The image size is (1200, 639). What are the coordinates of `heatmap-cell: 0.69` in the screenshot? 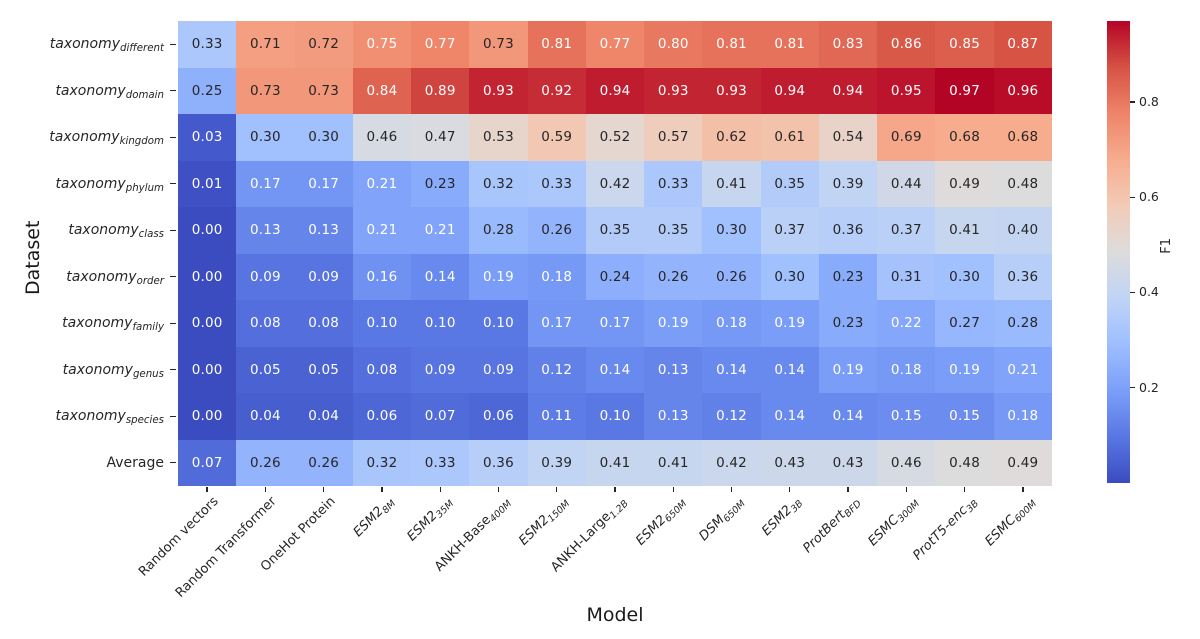 It's located at (906, 137).